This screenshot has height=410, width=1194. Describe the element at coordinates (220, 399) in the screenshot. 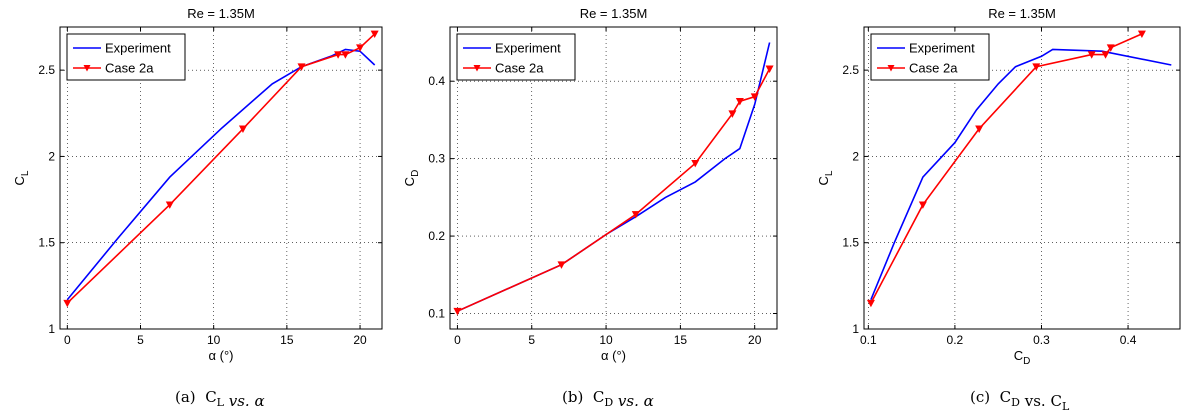

I see `subfigure-caption: (a) CL vs. α` at that location.